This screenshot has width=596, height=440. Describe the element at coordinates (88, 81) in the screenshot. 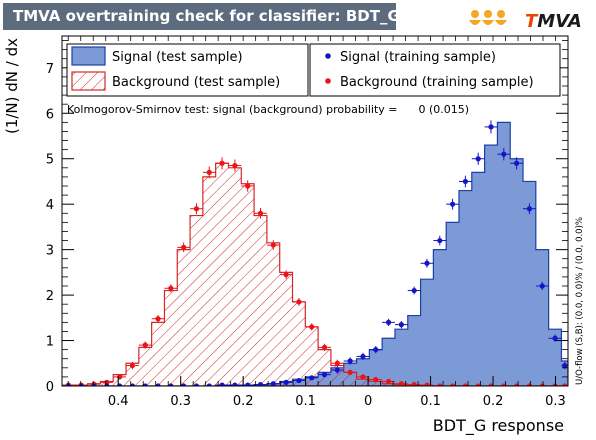

I see `legend-swatch-background-test` at that location.